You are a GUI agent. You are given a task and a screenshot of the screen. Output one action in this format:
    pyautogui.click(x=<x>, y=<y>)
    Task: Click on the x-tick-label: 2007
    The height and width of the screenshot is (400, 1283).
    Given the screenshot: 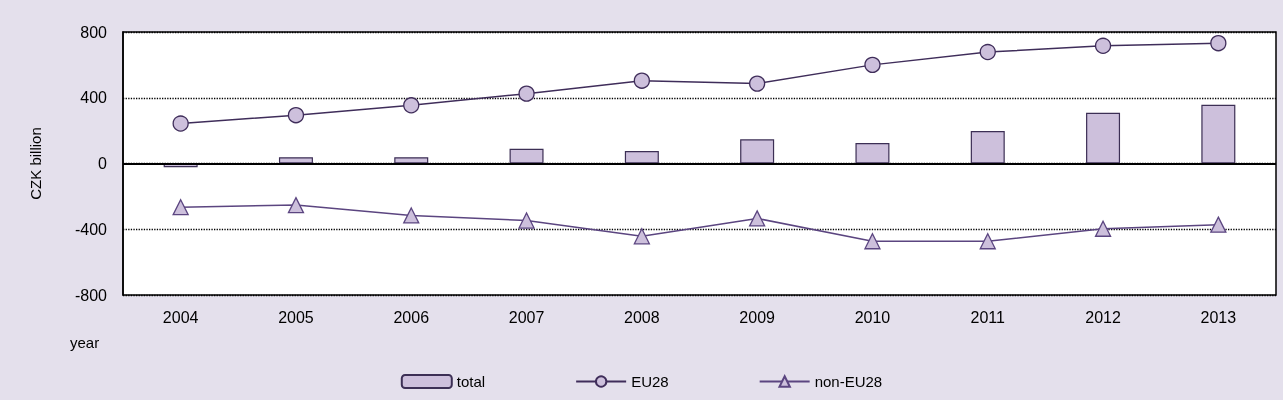 What is the action you would take?
    pyautogui.click(x=526, y=317)
    